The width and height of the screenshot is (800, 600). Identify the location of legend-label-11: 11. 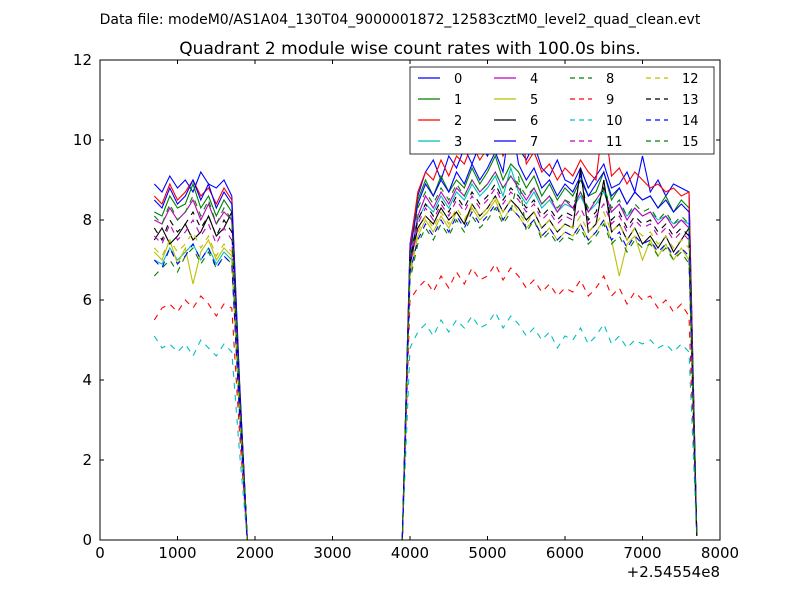
(614, 142).